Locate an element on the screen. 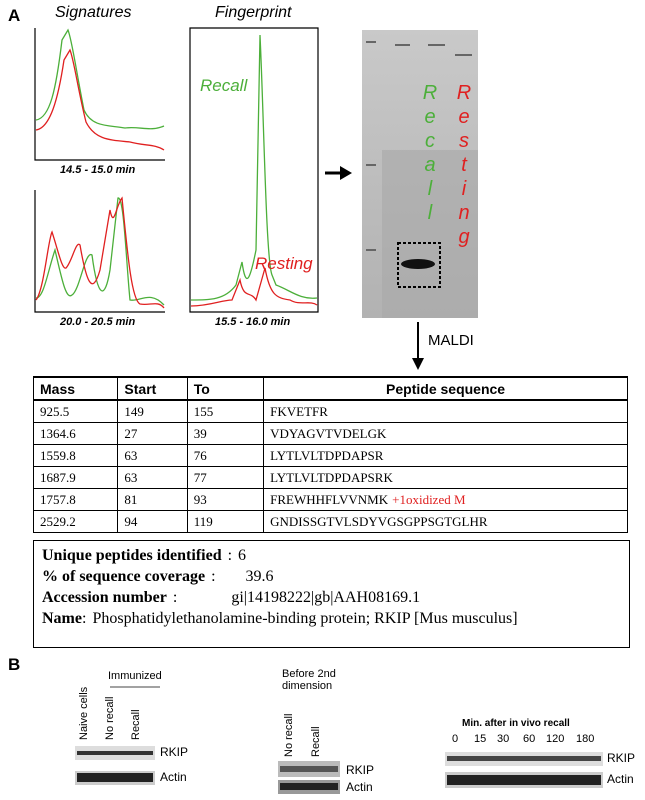  table-cell: FKVETFR is located at coordinates (445, 411).